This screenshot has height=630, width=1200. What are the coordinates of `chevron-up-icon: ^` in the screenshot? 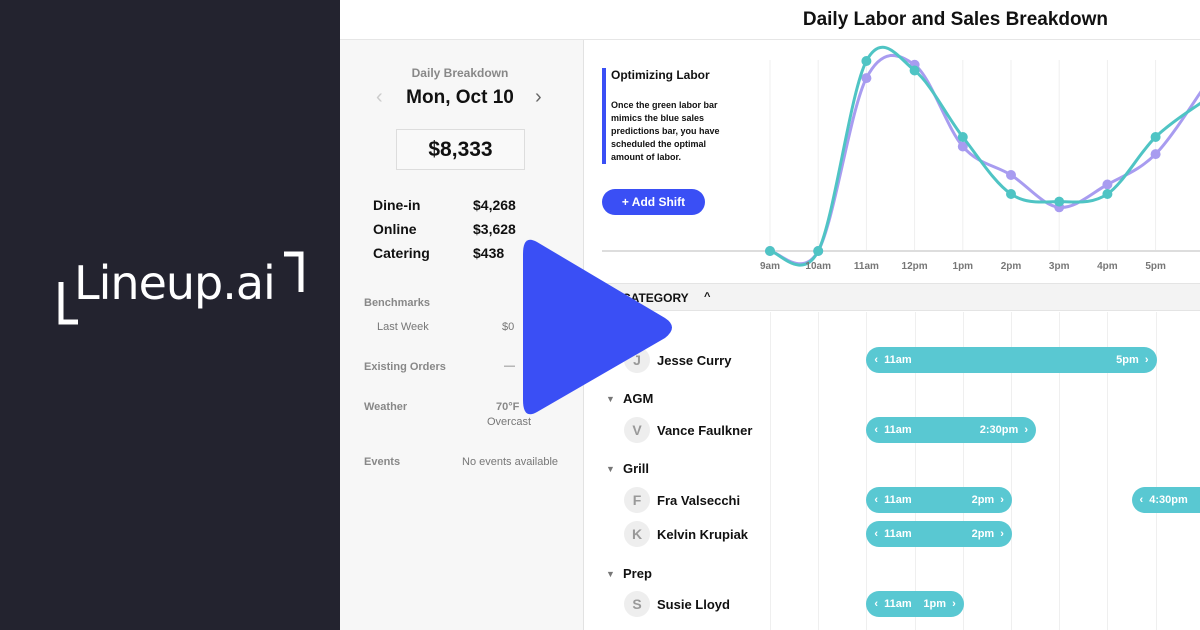 It's located at (707, 297).